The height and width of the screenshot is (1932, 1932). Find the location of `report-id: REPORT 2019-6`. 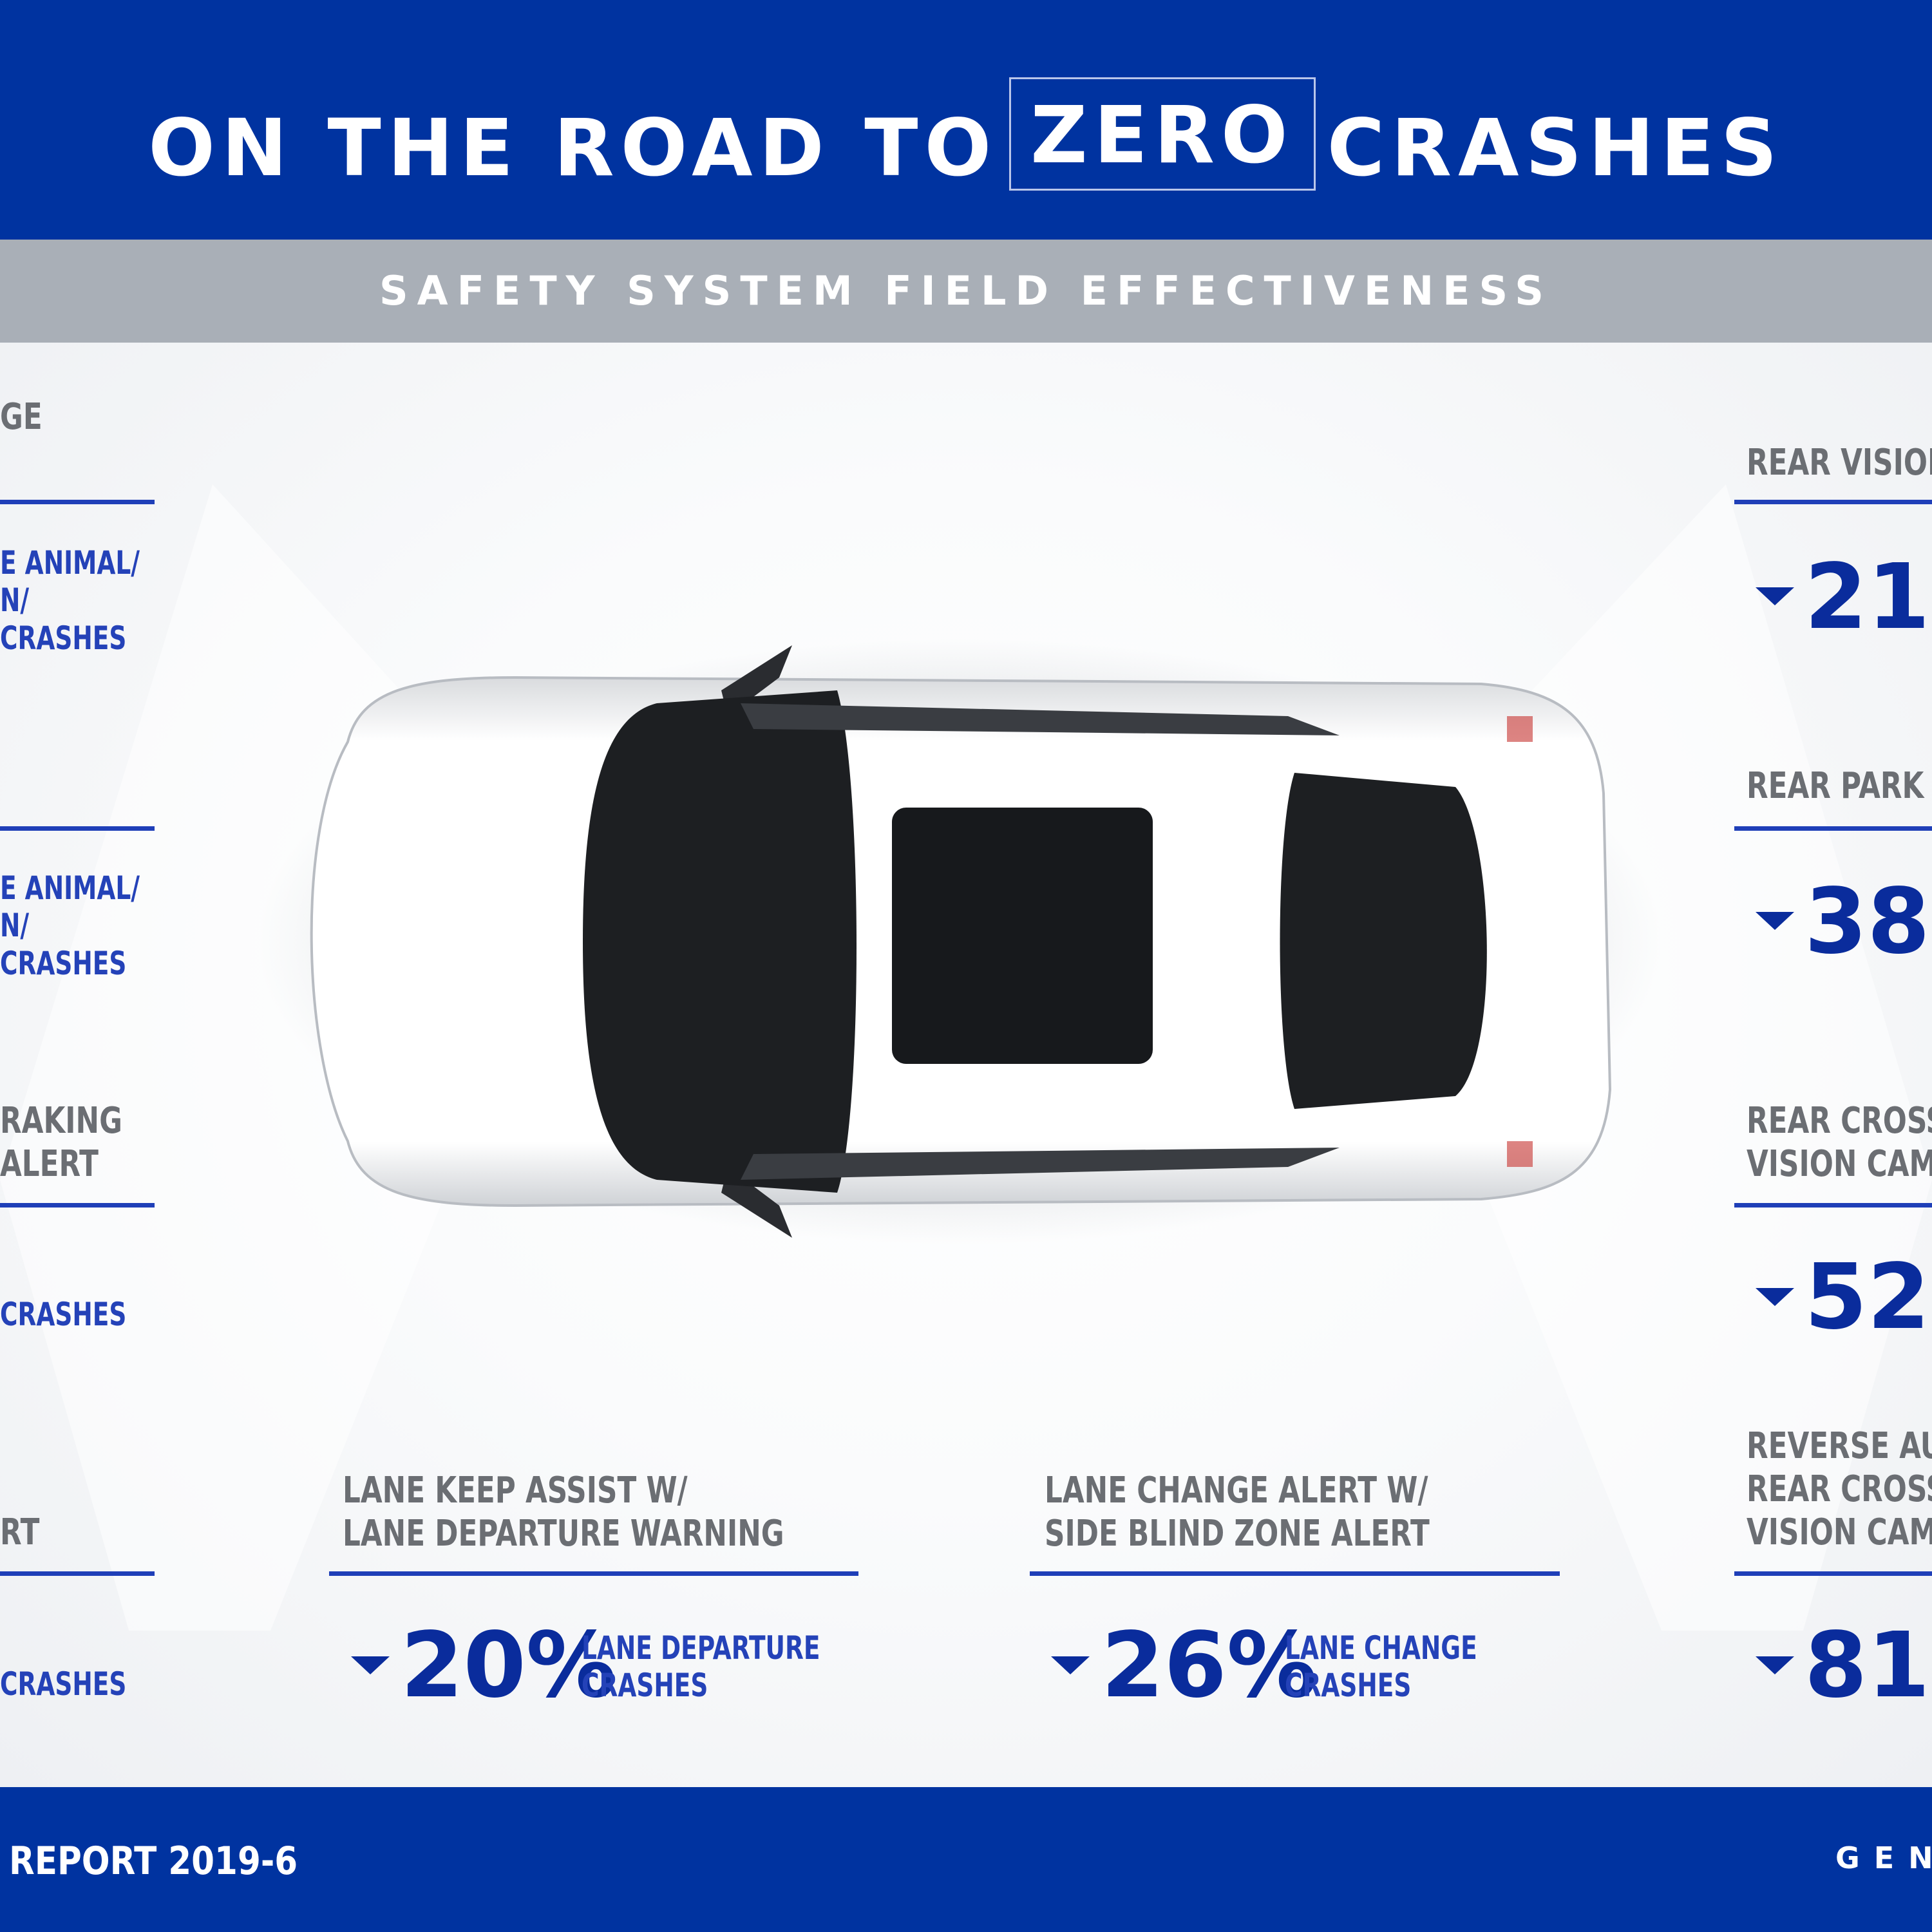

report-id: REPORT 2019-6 is located at coordinates (153, 1861).